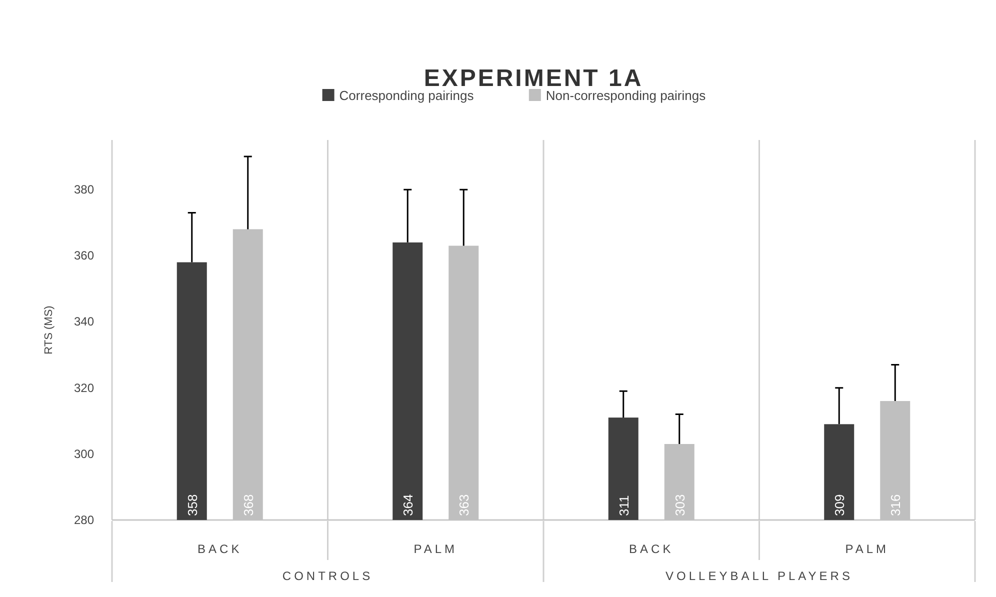  What do you see at coordinates (84, 387) in the screenshot?
I see `y-tick-label: 320` at bounding box center [84, 387].